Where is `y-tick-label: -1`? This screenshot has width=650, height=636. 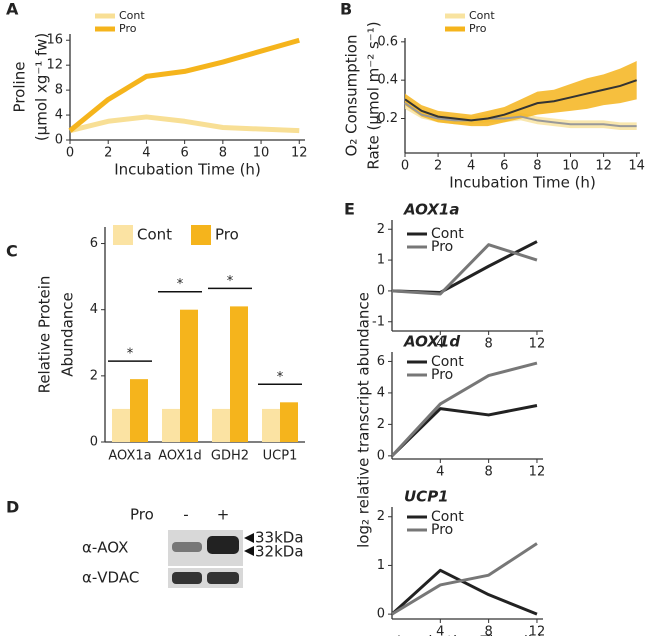
y-tick-label: -1 is located at coordinates (378, 321).